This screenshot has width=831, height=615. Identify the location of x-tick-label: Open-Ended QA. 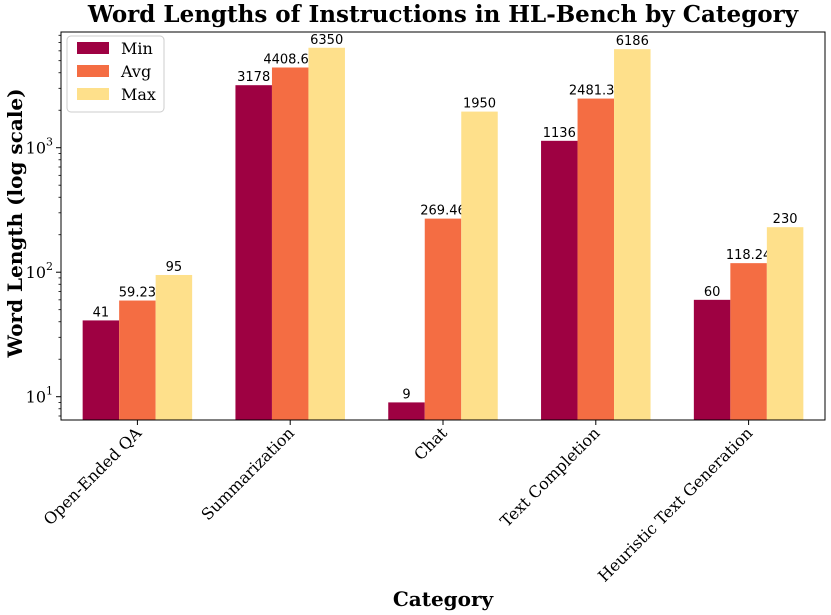
(93, 476).